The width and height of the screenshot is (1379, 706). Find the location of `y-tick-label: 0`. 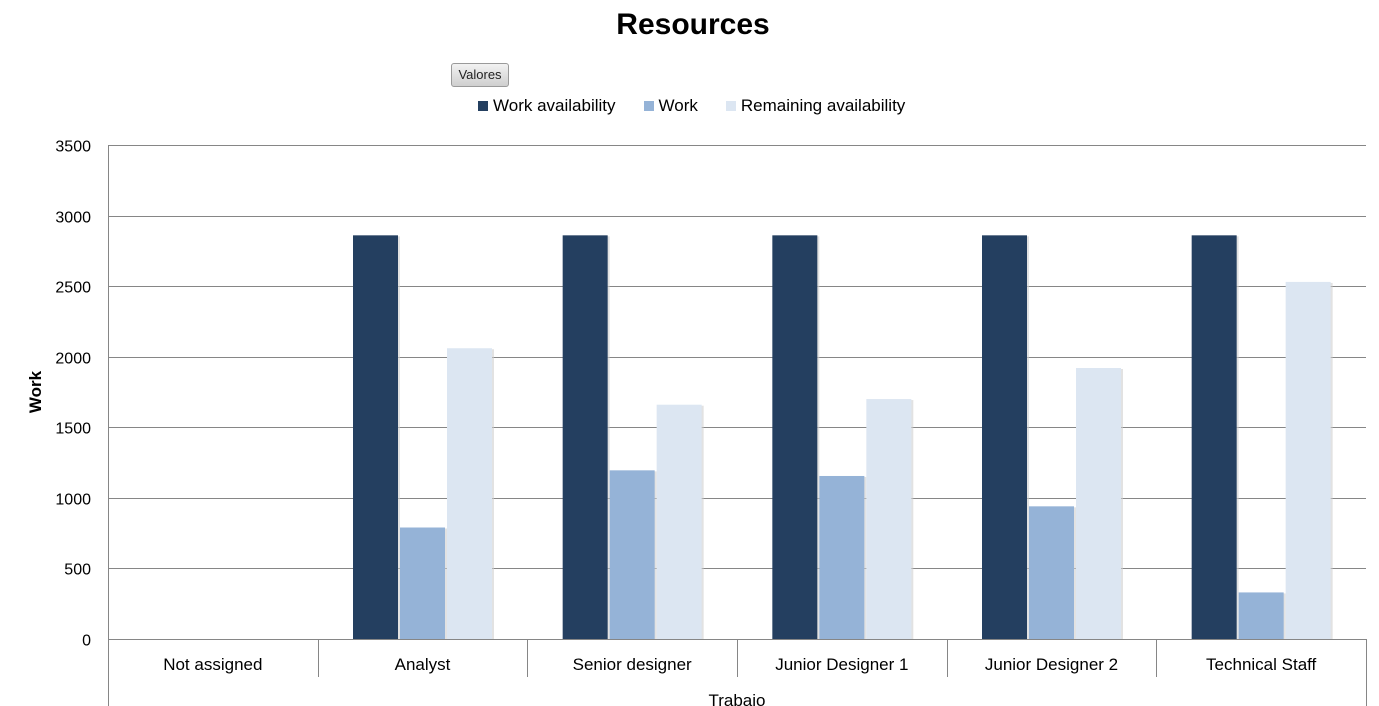

y-tick-label: 0 is located at coordinates (86, 641).